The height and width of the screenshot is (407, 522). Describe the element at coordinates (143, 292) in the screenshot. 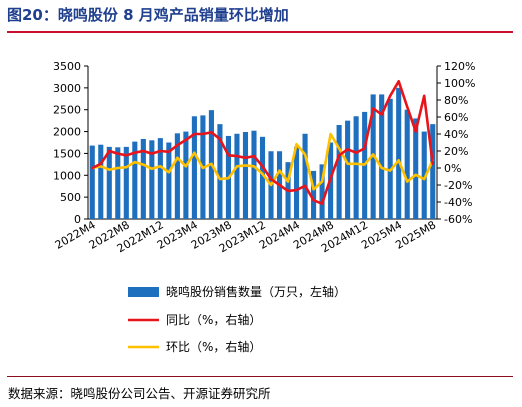

I see `legend-swatch-sales` at that location.